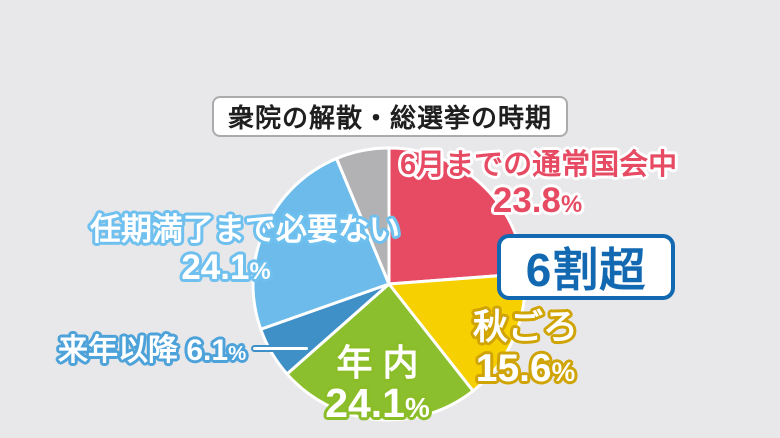  I want to click on label-june-session-value: 23.8%, so click(537, 201).